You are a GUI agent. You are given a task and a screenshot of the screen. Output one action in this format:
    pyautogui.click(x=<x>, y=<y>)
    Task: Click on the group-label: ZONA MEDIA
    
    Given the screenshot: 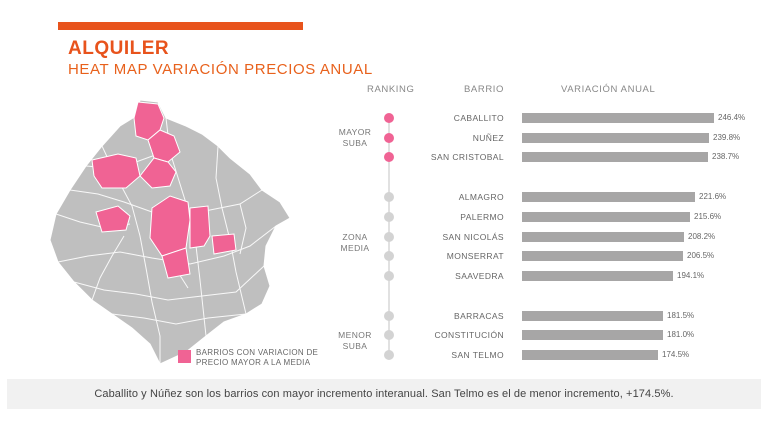 What is the action you would take?
    pyautogui.click(x=355, y=243)
    